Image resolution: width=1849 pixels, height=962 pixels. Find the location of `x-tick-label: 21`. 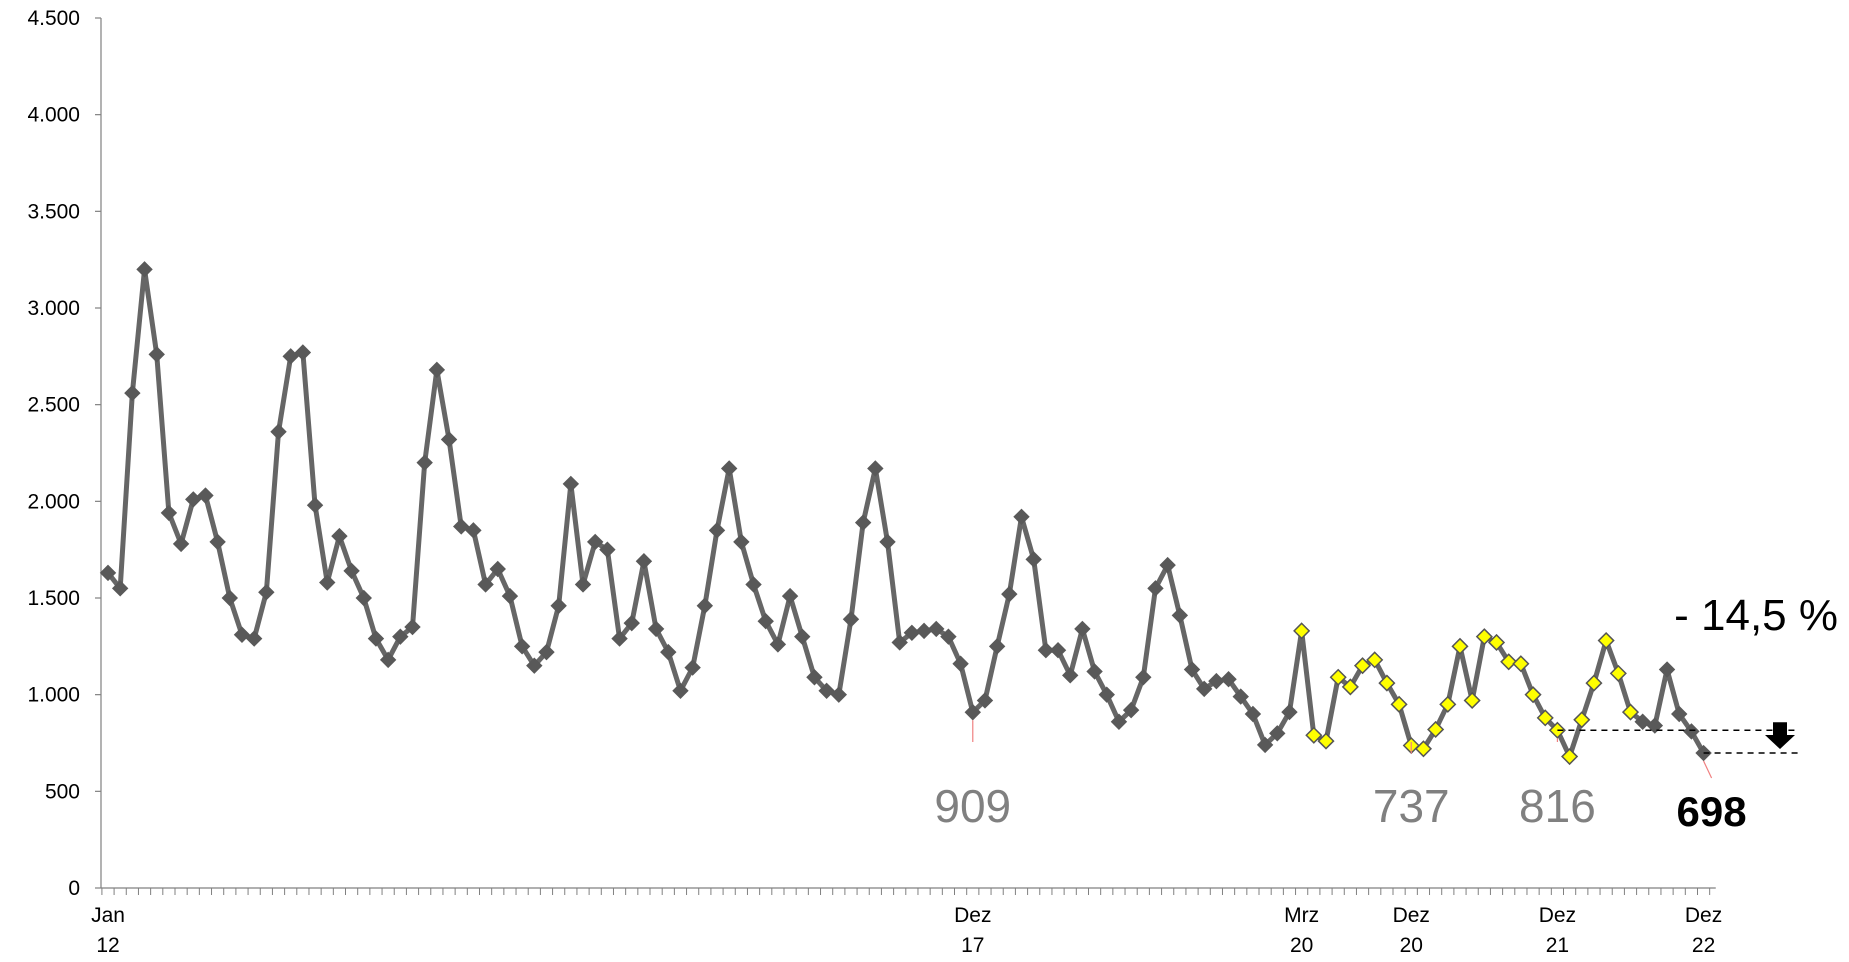

x-tick-label: 21 is located at coordinates (1557, 945).